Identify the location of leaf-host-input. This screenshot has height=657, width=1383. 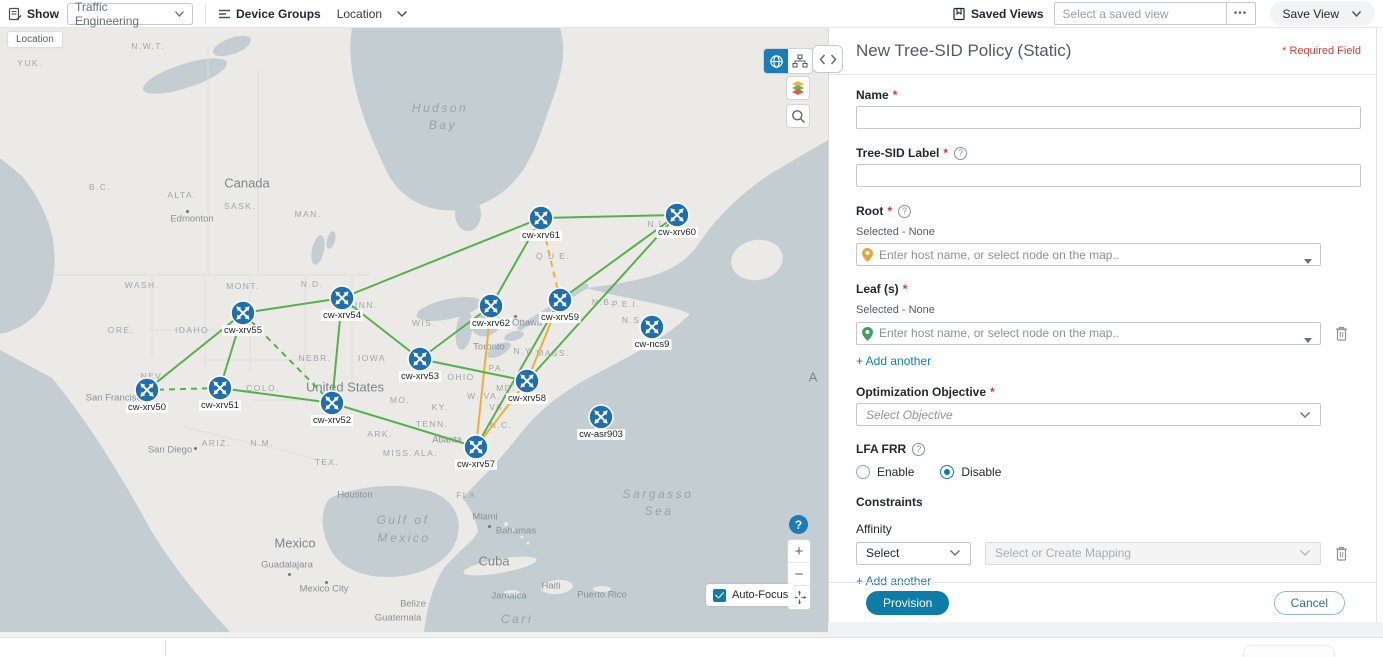
(1088, 333).